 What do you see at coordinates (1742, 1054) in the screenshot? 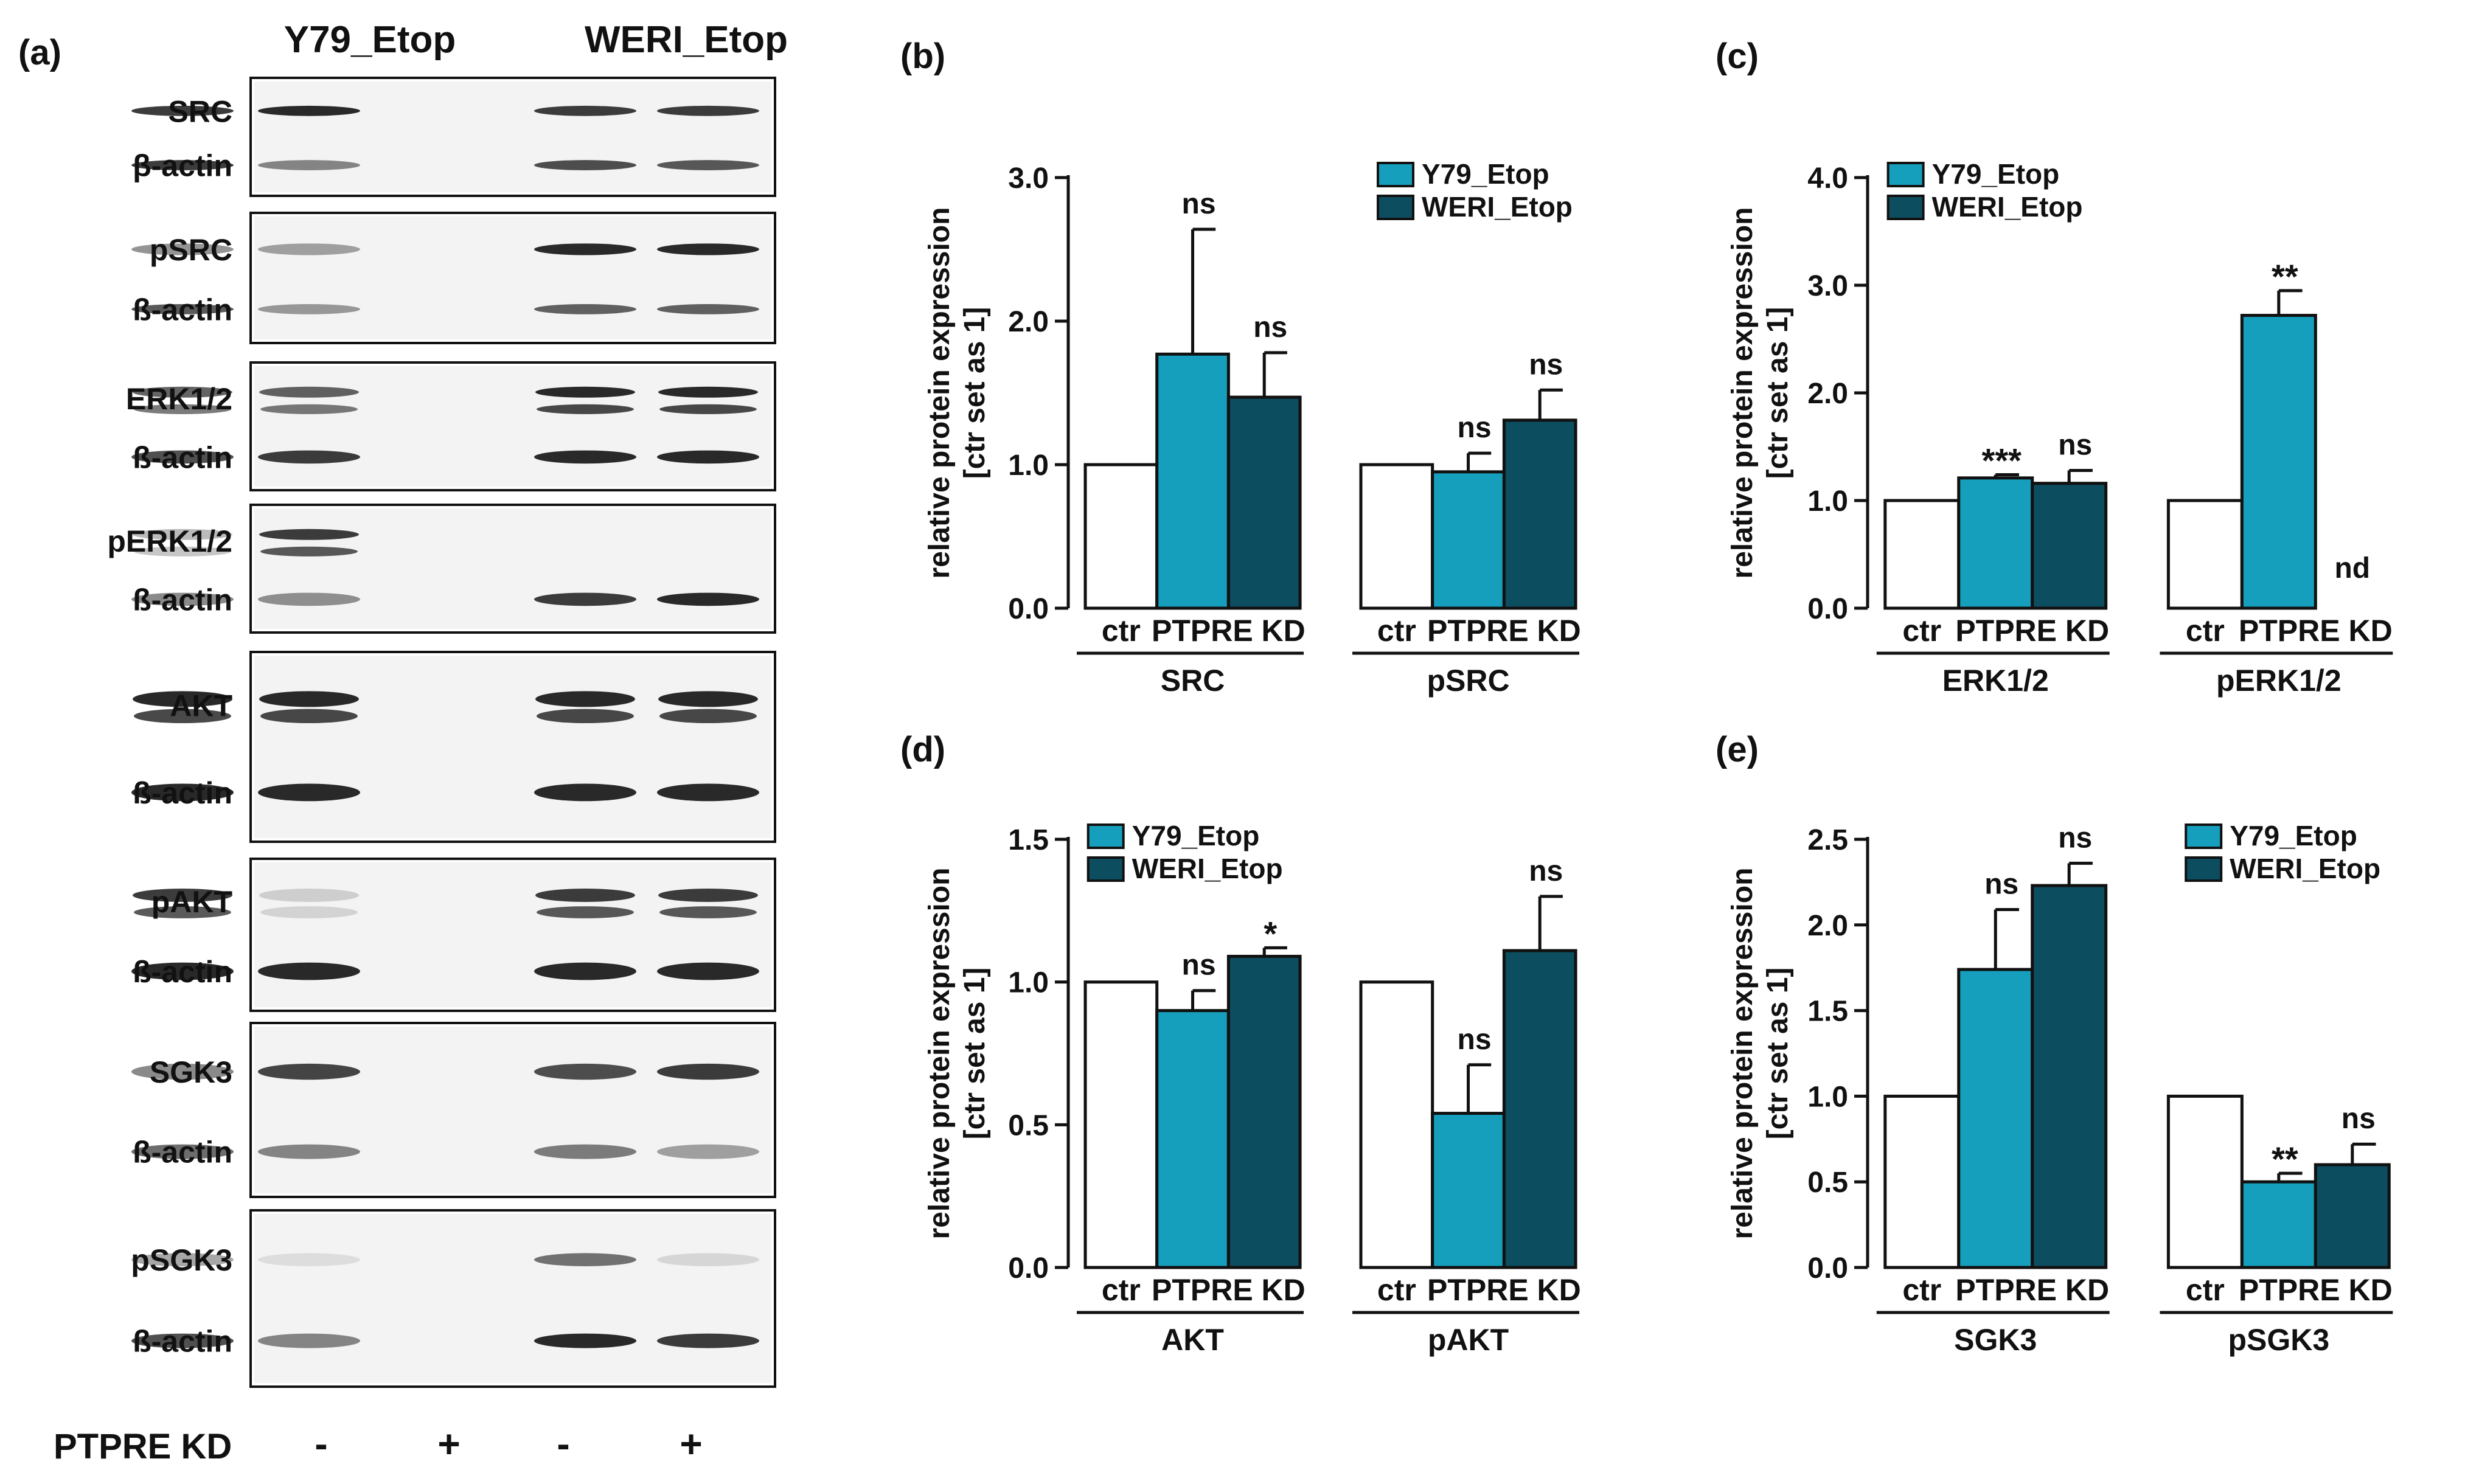
I see `y-axis-label-line1: relative protein expression` at bounding box center [1742, 1054].